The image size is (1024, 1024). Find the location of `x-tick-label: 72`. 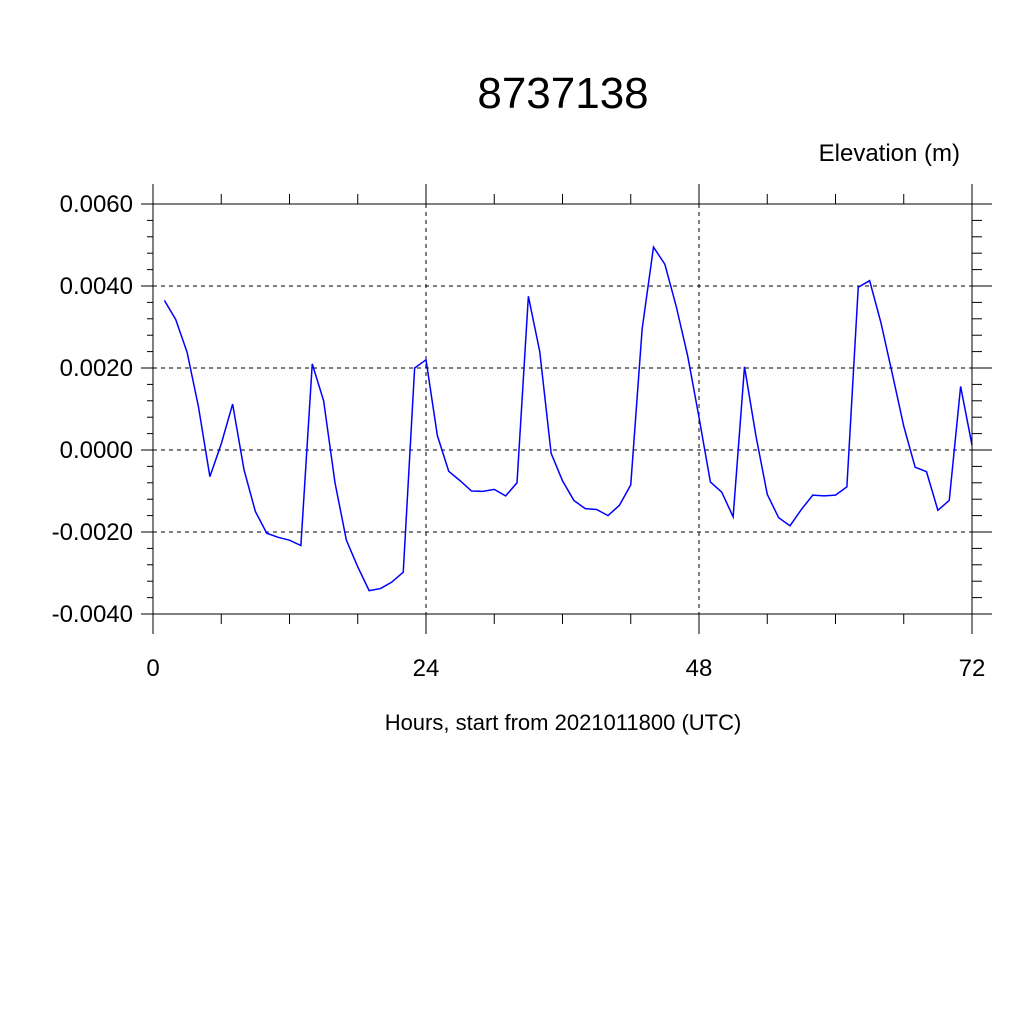

x-tick-label: 72 is located at coordinates (972, 668).